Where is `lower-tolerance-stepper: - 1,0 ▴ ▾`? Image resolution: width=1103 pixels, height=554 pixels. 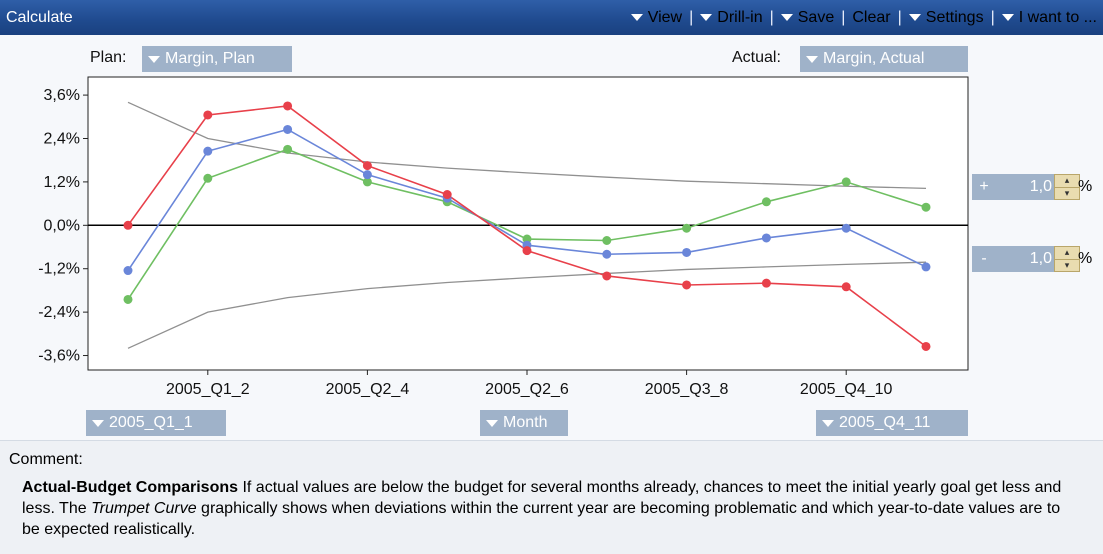 lower-tolerance-stepper: - 1,0 ▴ ▾ is located at coordinates (1026, 259).